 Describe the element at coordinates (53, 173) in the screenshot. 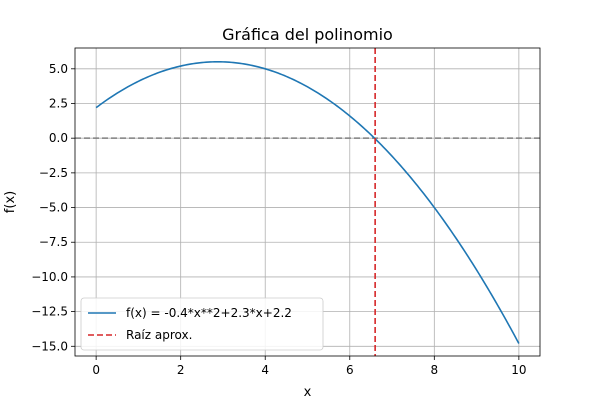

I see `y-tick-label: −2.5` at that location.